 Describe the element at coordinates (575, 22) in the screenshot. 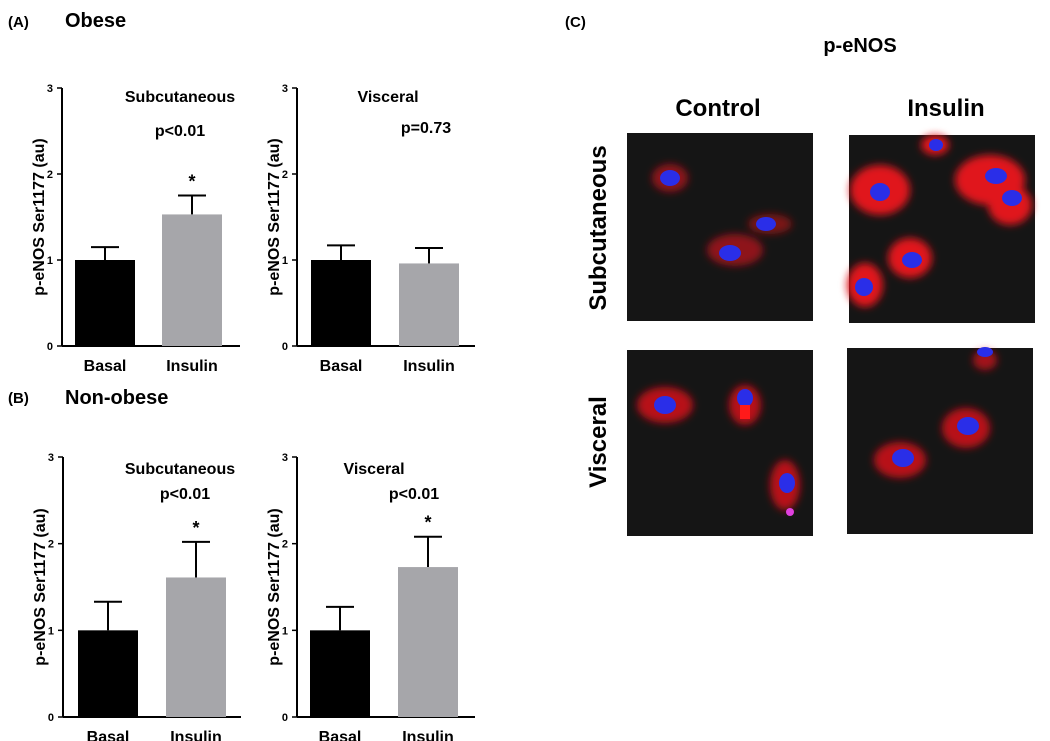

I see `panel-label: (C)` at that location.